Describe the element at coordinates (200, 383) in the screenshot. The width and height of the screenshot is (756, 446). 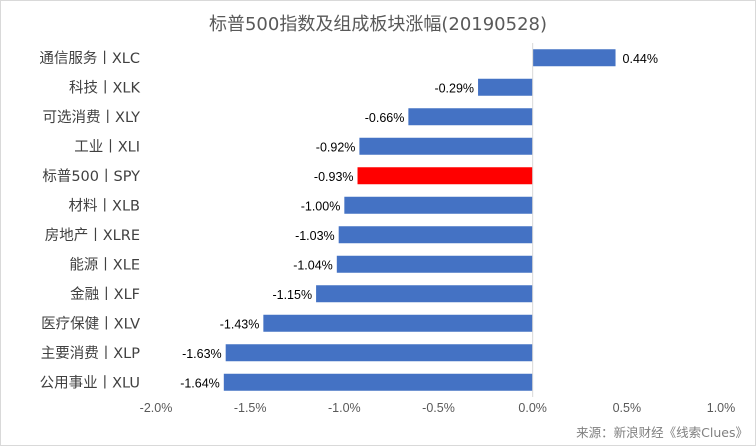
I see `data-label: -1.64%` at that location.